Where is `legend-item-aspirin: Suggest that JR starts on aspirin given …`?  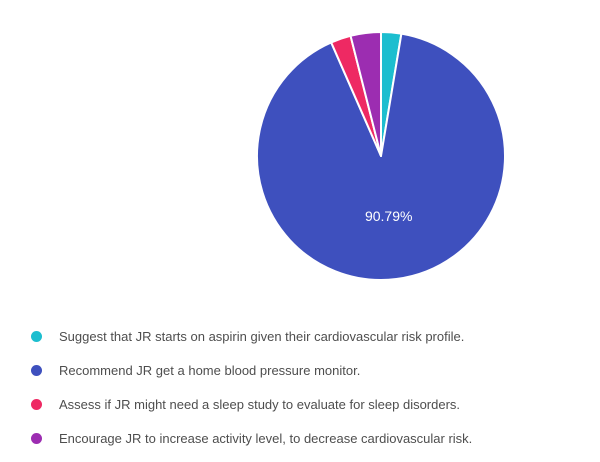 legend-item-aspirin: Suggest that JR starts on aspirin given … is located at coordinates (251, 336).